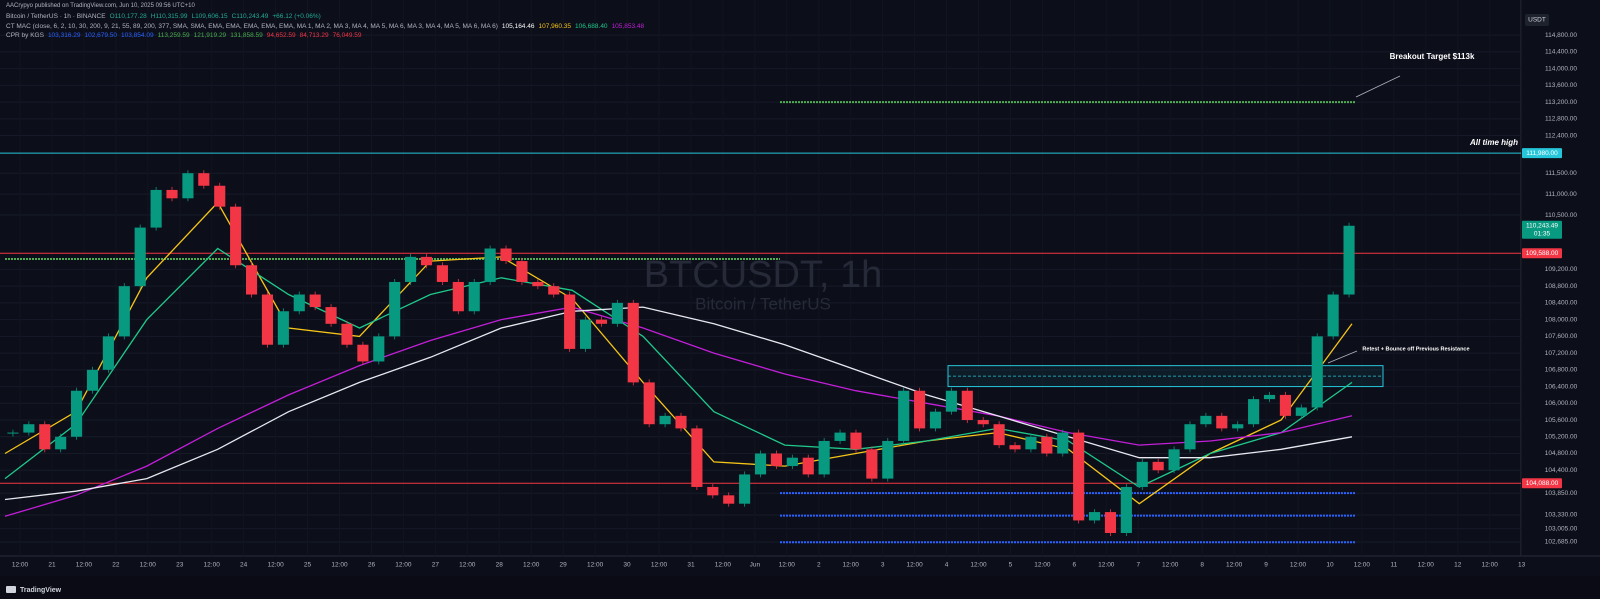  What do you see at coordinates (800, 587) in the screenshot?
I see `footer-bar` at bounding box center [800, 587].